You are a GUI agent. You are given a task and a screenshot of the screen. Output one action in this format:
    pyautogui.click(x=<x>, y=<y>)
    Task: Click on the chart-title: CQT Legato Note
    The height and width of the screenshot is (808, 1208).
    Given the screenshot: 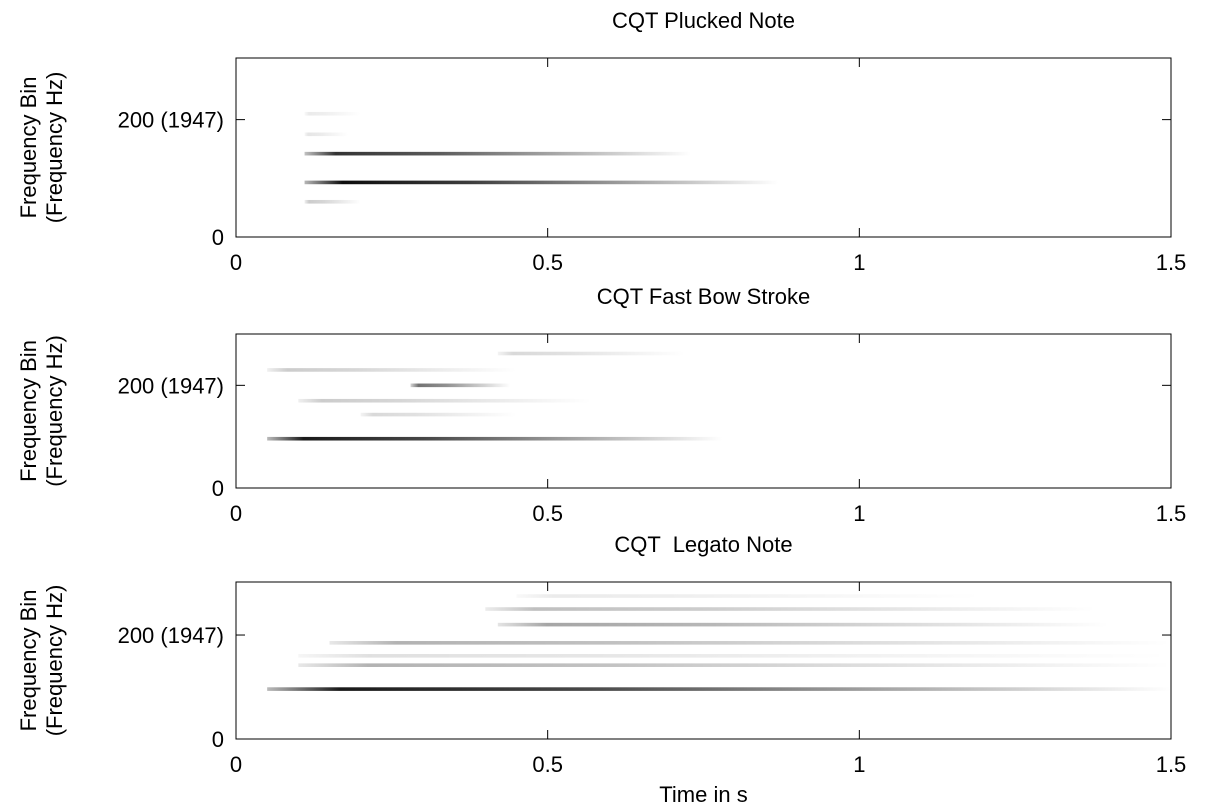 What is the action you would take?
    pyautogui.click(x=703, y=544)
    